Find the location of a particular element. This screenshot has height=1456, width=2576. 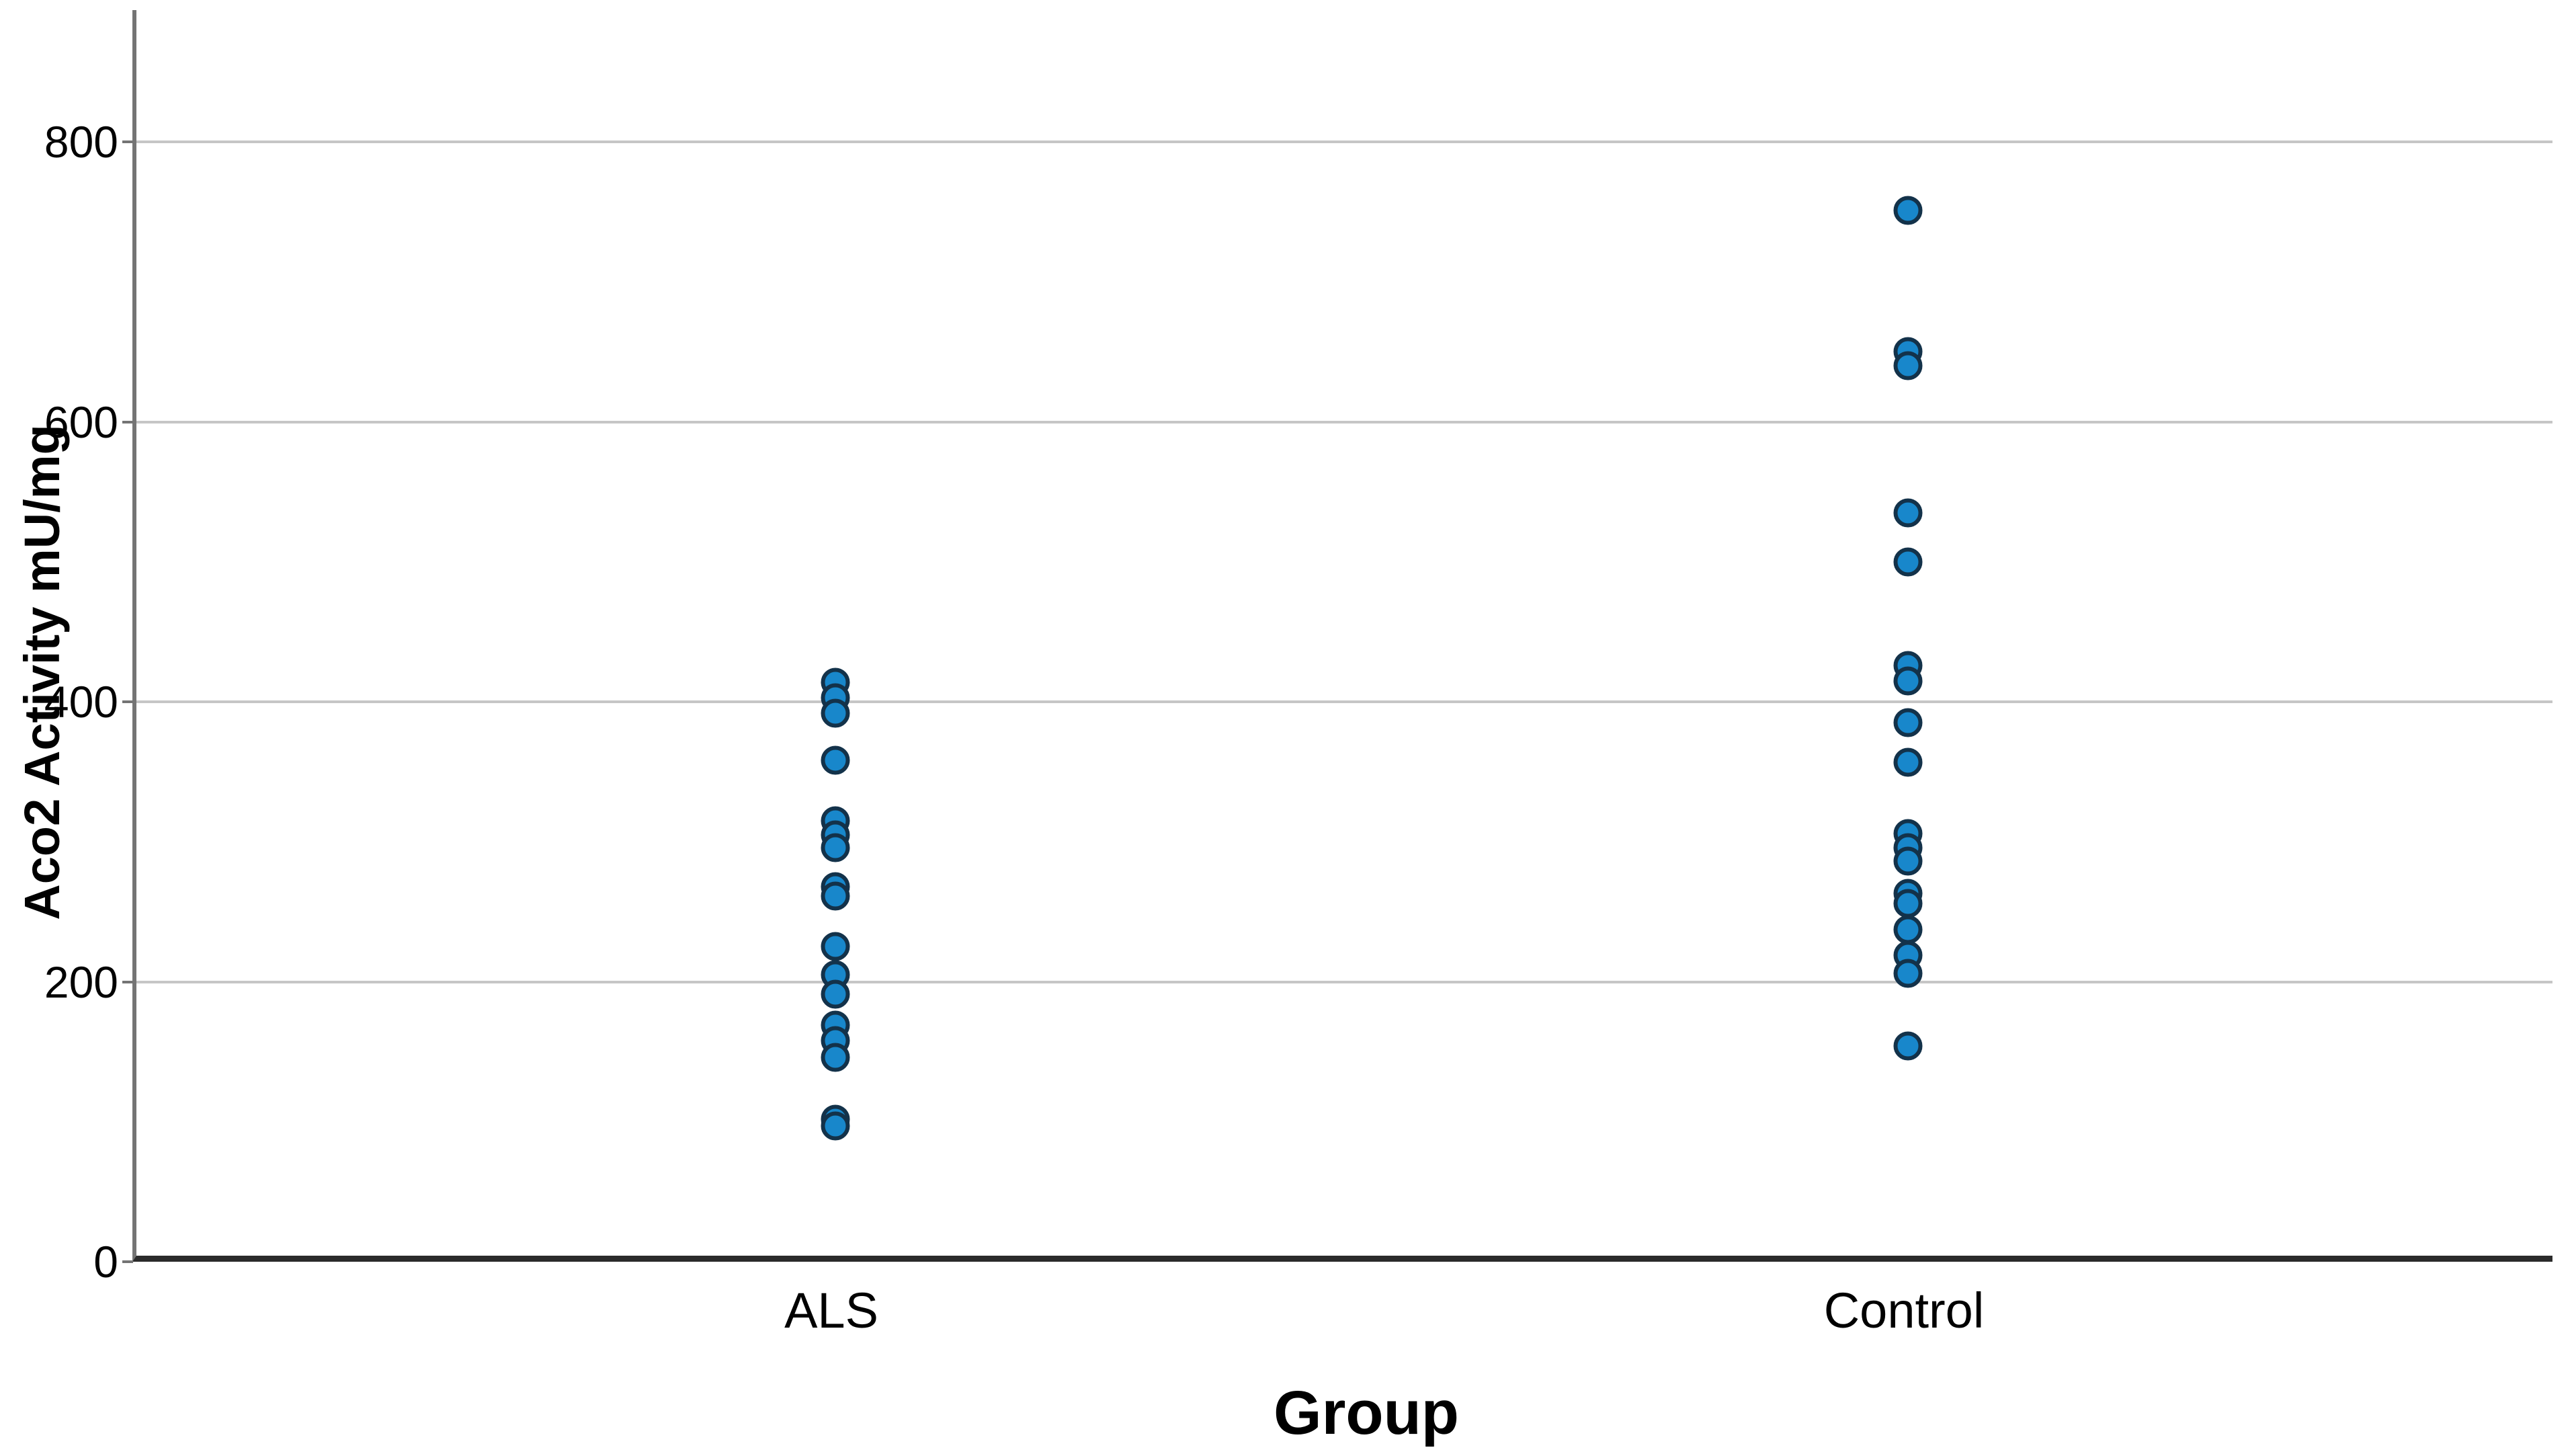

y-tick-label-400: 400 is located at coordinates (81, 702).